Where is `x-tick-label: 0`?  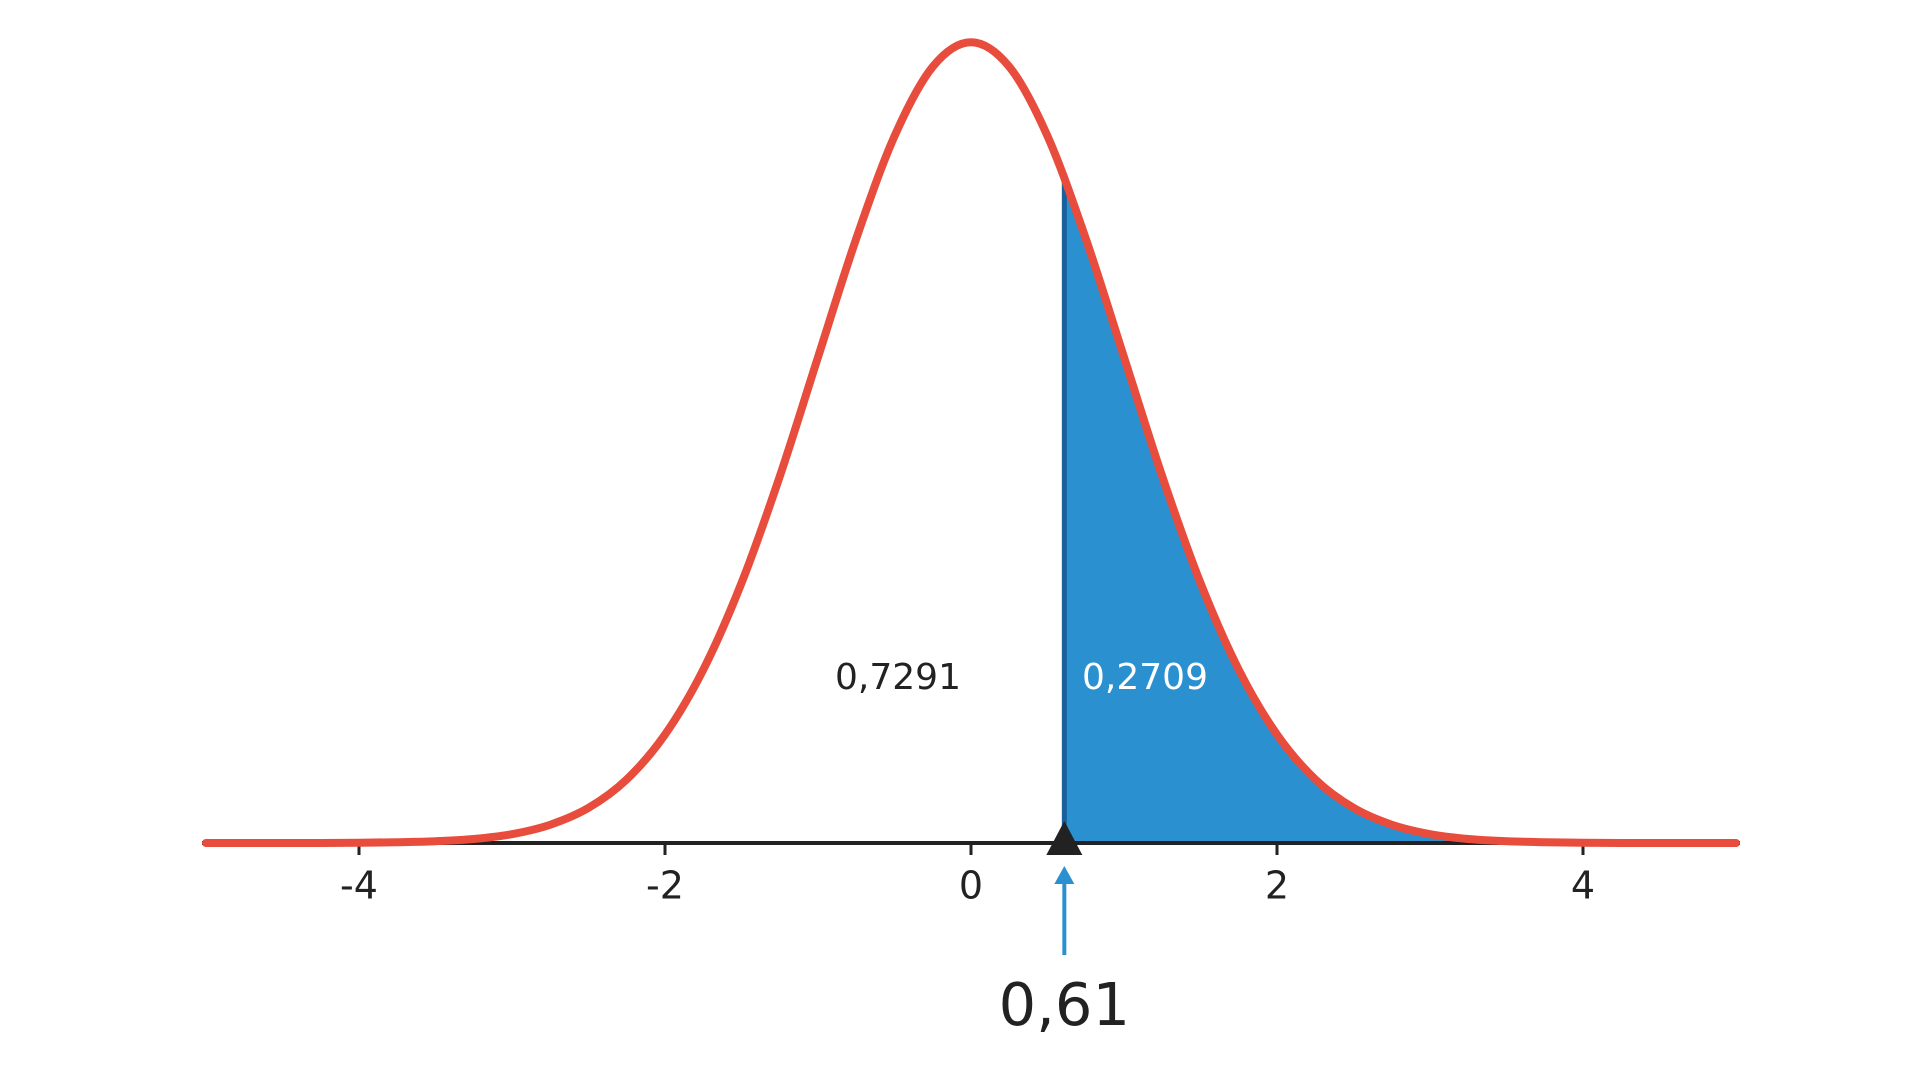
x-tick-label: 0 is located at coordinates (971, 886).